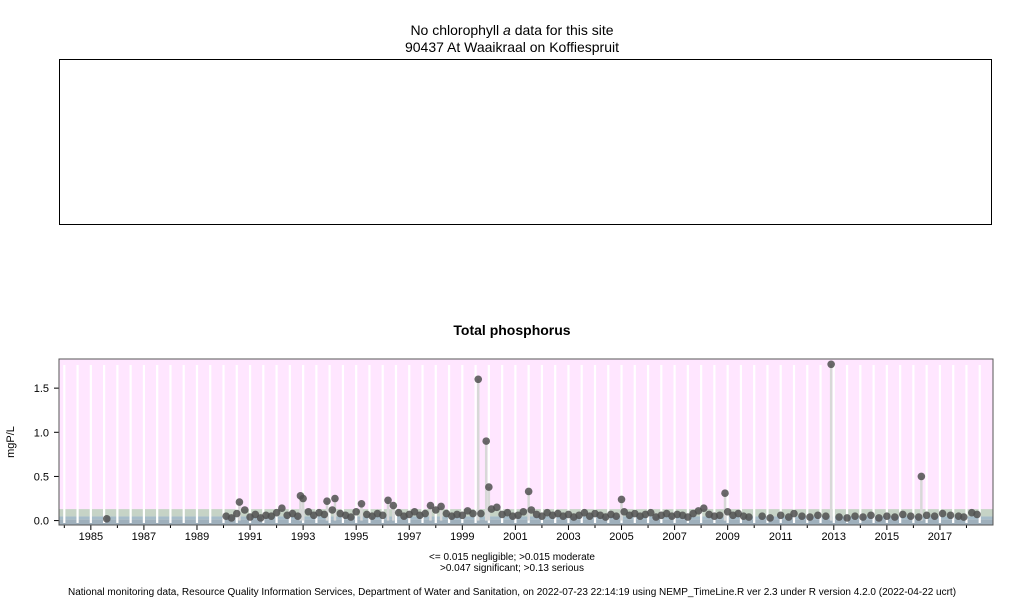 The height and width of the screenshot is (600, 1024). I want to click on threshold-legend-line-1: <= 0.015 negligible; >0.015 moderate, so click(512, 557).